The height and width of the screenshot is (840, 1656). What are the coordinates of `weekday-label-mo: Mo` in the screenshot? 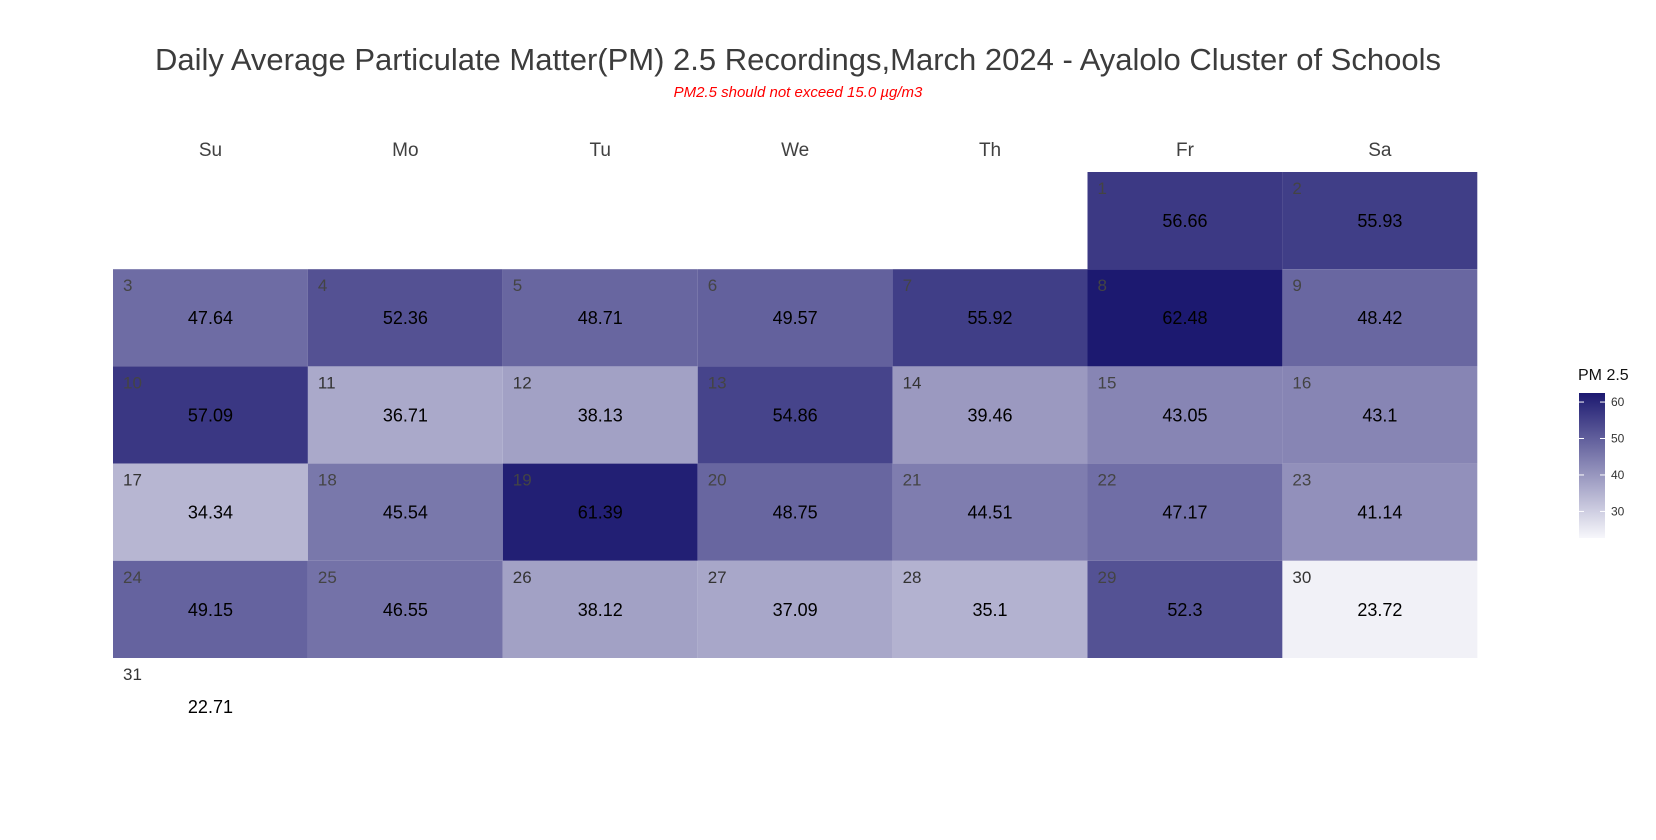 It's located at (405, 150).